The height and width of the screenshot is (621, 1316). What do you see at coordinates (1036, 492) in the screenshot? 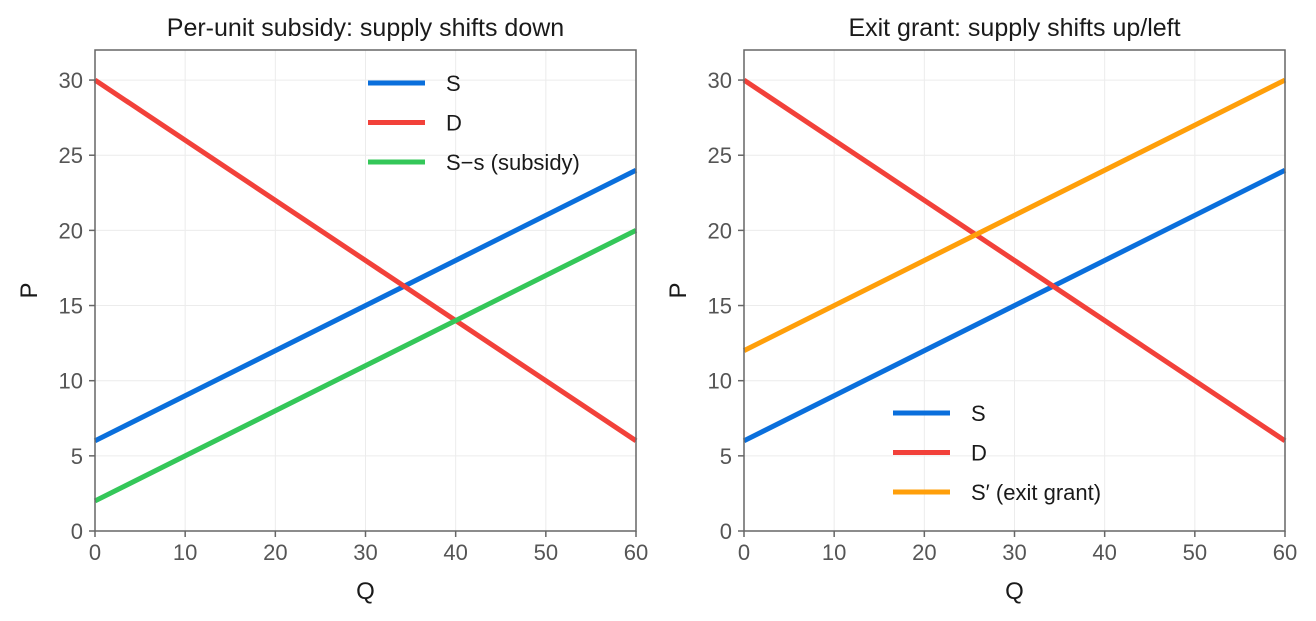
I see `legend-label: S′ (exit grant)` at bounding box center [1036, 492].